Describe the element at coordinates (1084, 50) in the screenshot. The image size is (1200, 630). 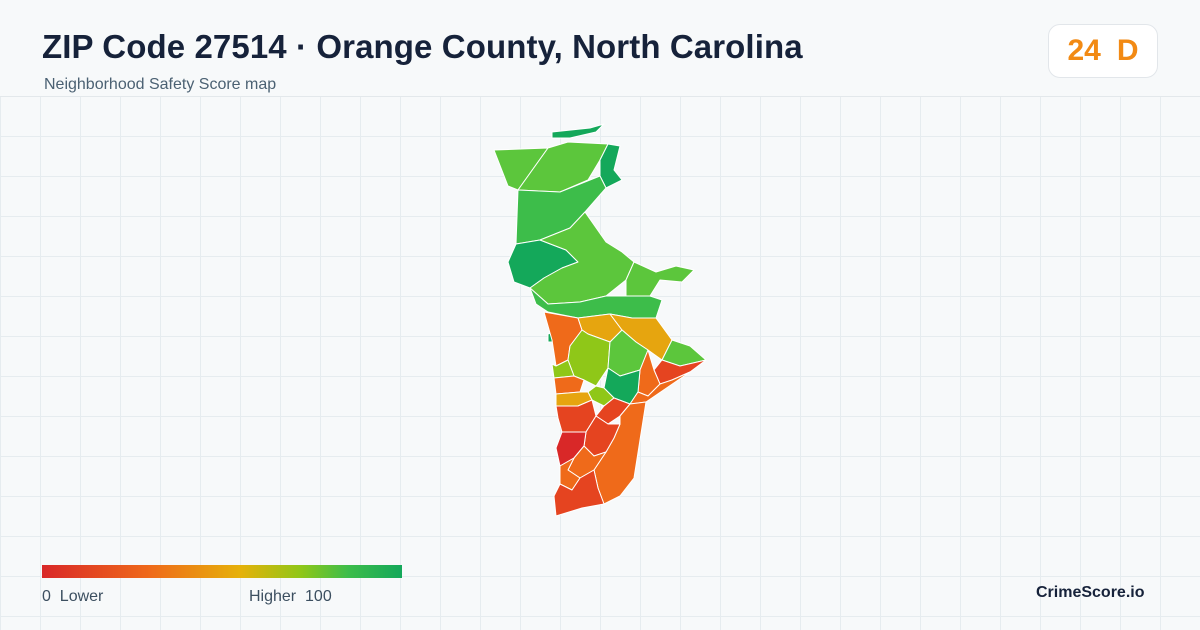
I see `safety-score-value: 24` at that location.